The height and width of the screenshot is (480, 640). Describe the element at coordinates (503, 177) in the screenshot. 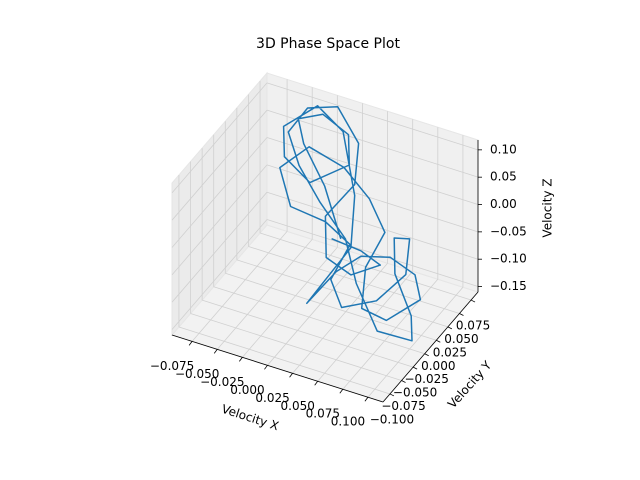

I see `z-tick-label: 0.05` at that location.